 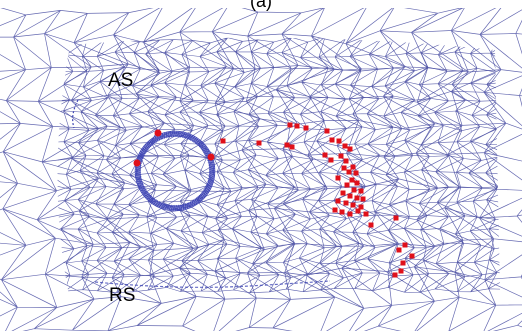 What do you see at coordinates (175, 171) in the screenshot?
I see `circular-feature-ring` at bounding box center [175, 171].